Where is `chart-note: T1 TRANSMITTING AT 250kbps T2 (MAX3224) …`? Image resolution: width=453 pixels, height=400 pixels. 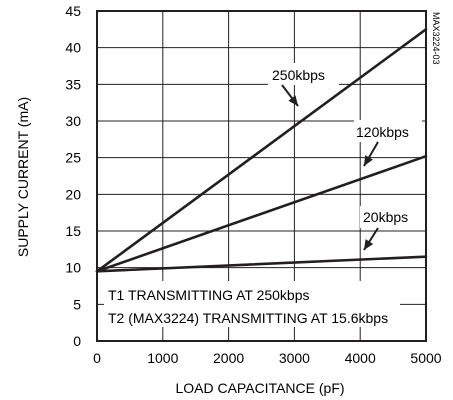 chart-note: T1 TRANSMITTING AT 250kbps T2 (MAX3224) … is located at coordinates (252, 304).